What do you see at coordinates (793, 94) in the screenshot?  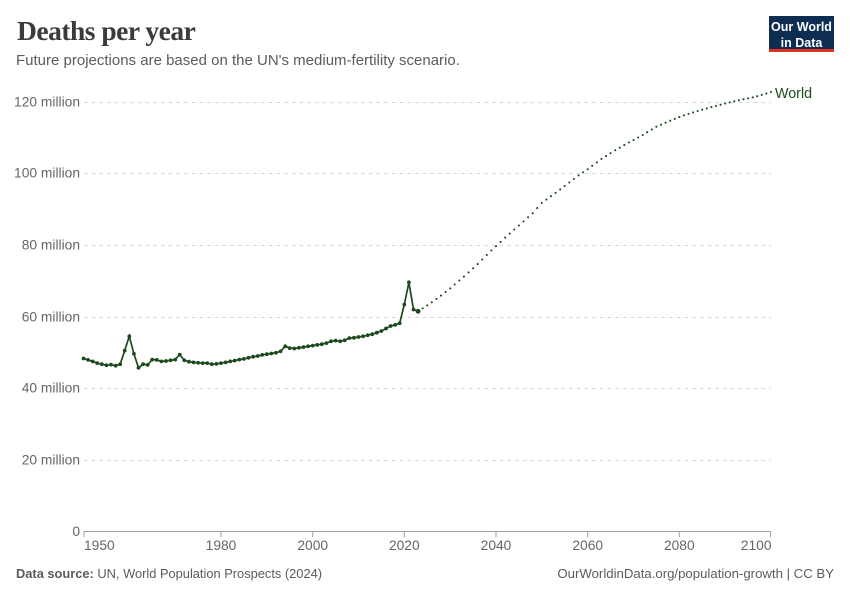 I see `svg-text: World` at bounding box center [793, 94].